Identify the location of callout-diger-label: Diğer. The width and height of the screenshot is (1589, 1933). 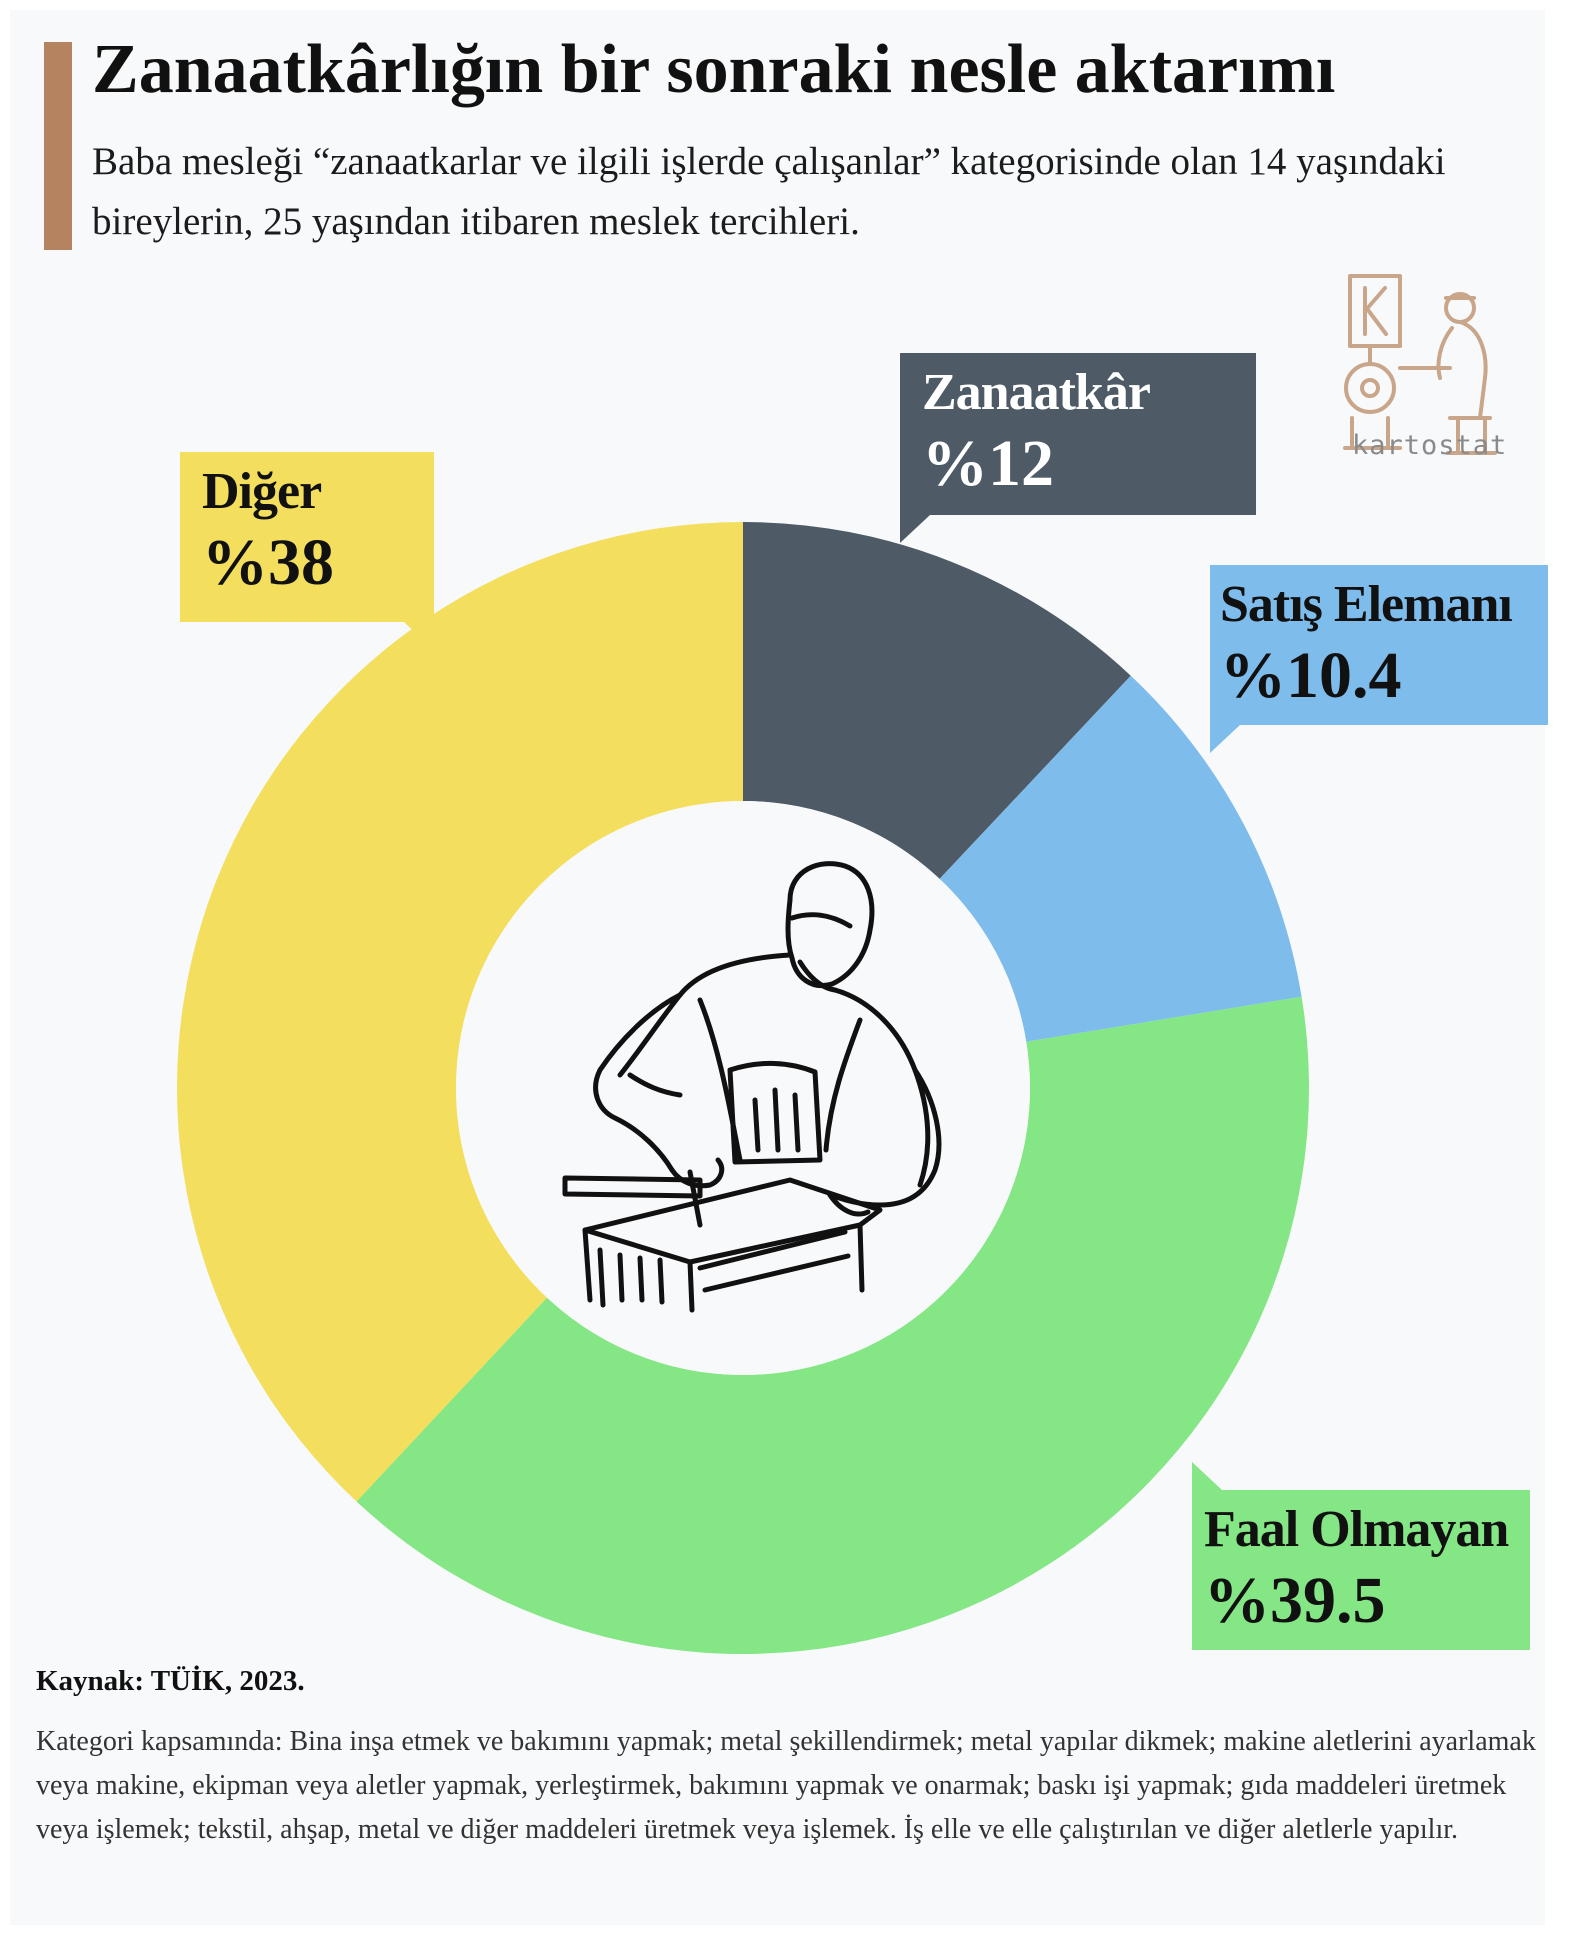
(262, 491).